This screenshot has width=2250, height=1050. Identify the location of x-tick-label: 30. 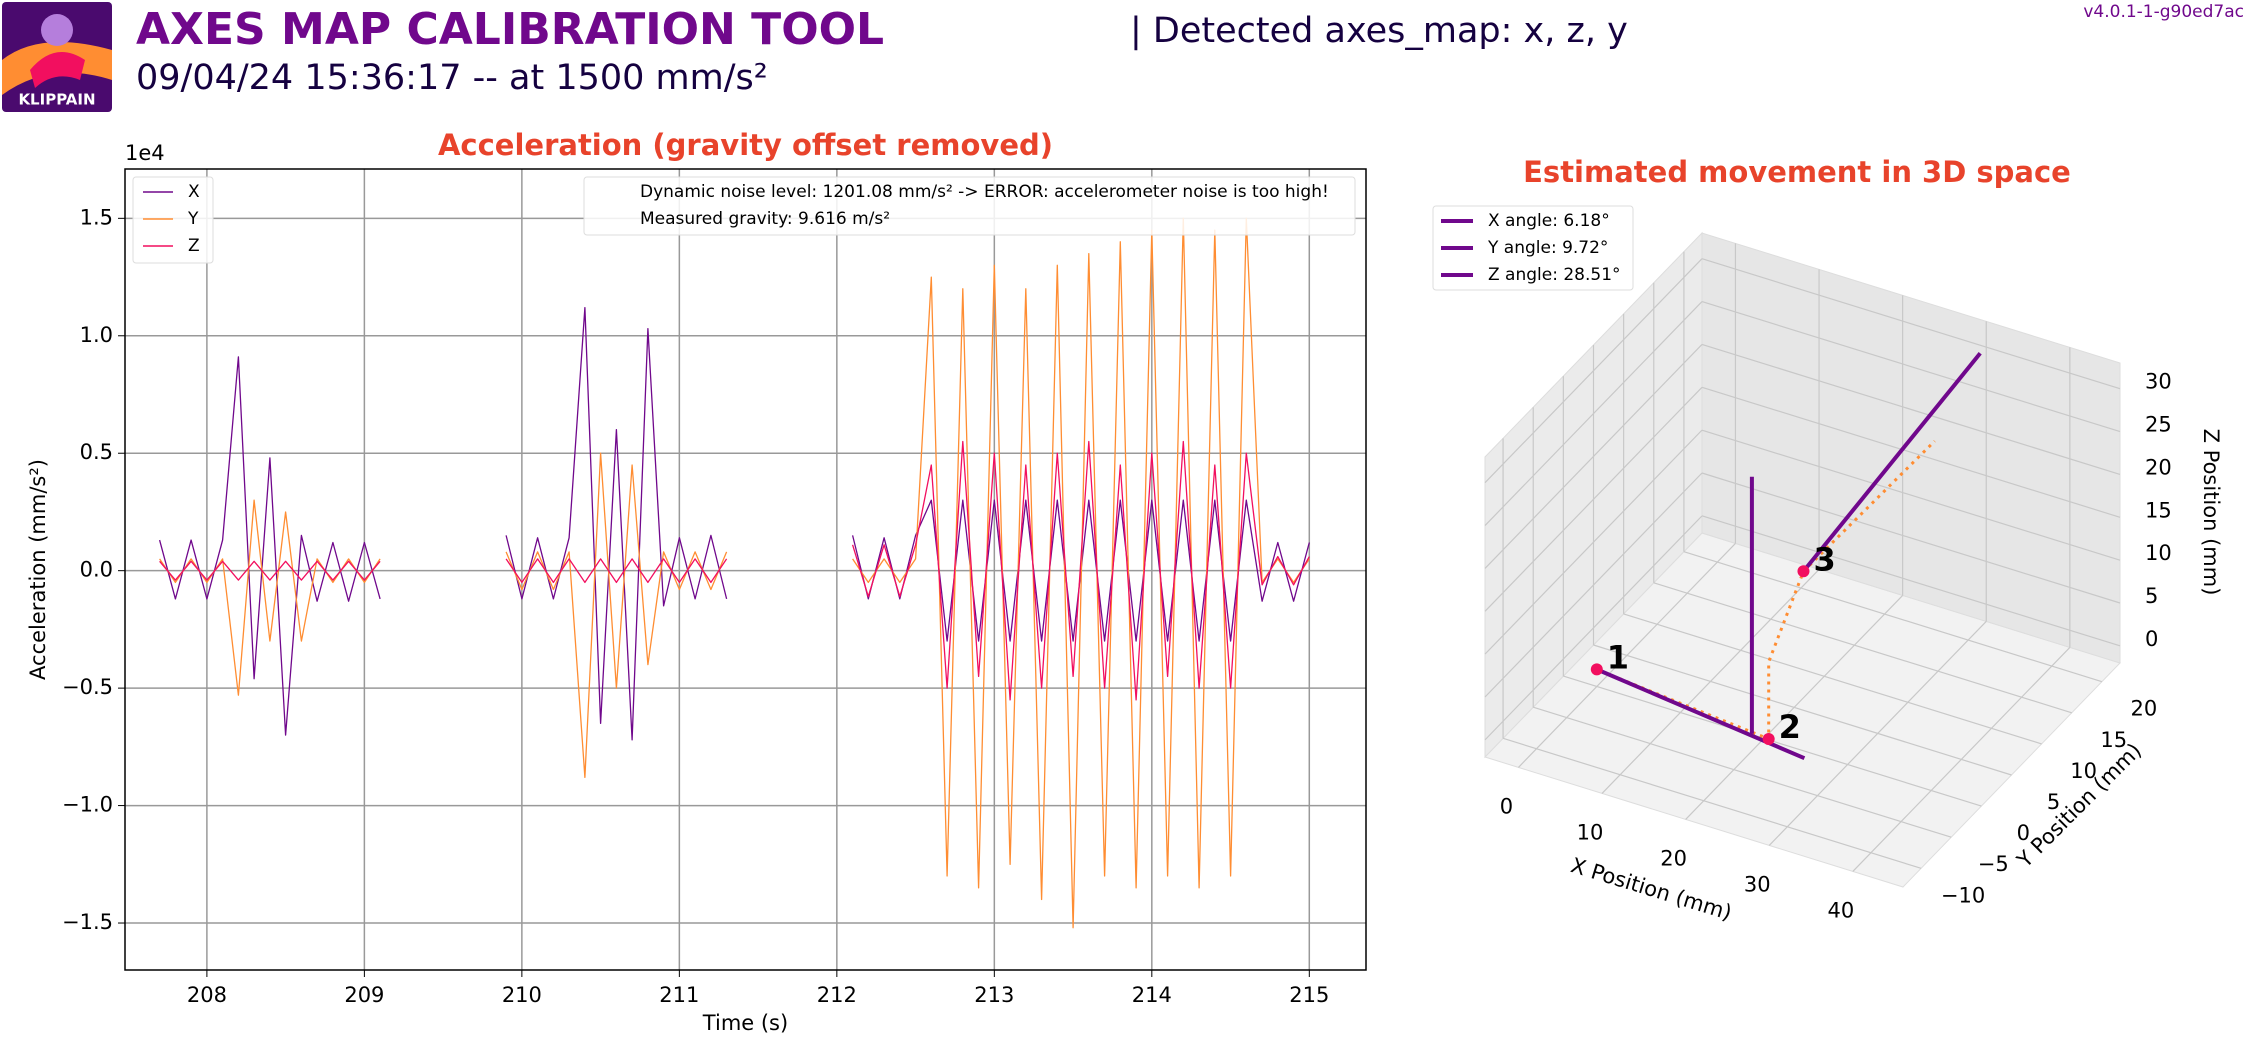
(1757, 884).